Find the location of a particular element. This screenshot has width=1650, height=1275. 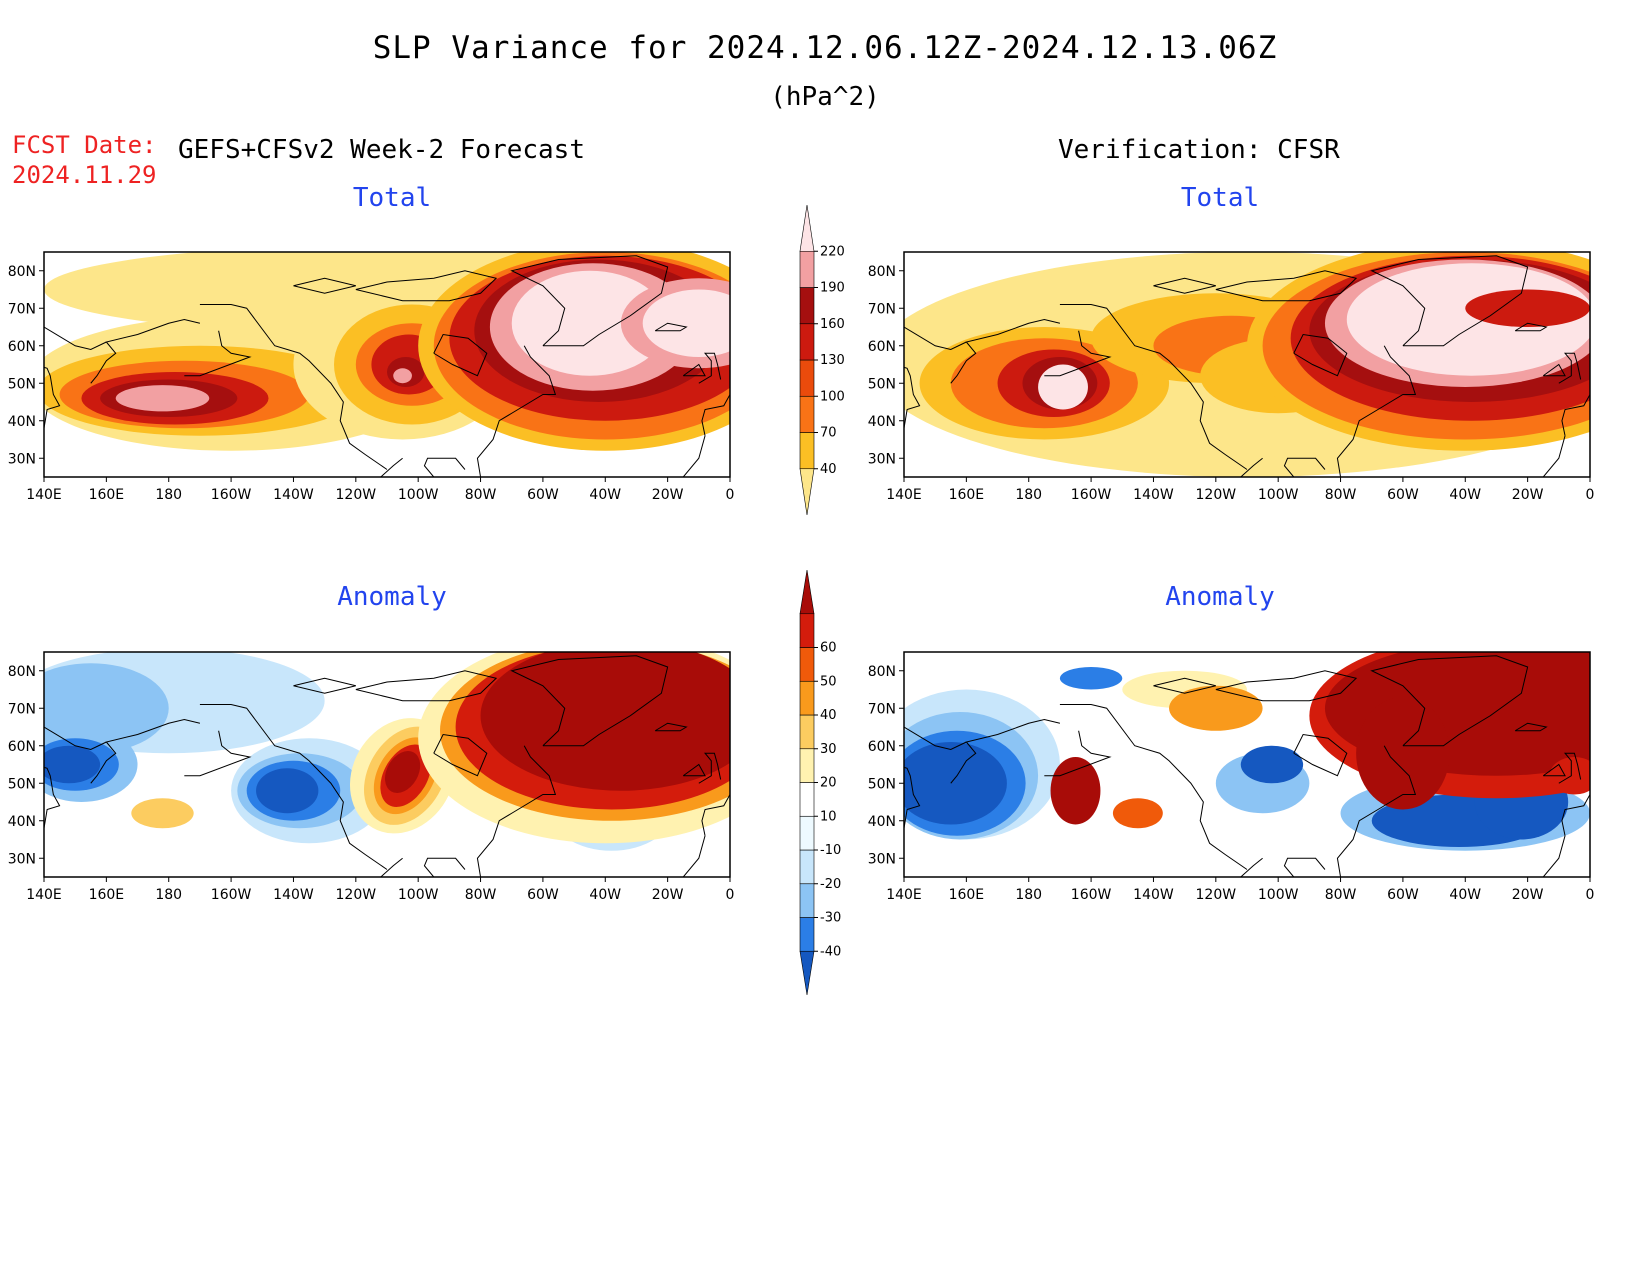

forecast-total-coastlines is located at coordinates (387, 366).